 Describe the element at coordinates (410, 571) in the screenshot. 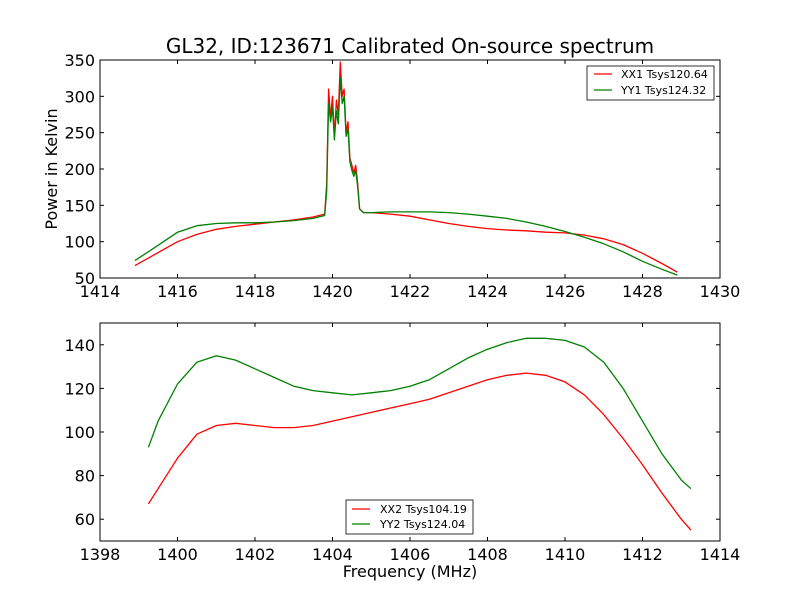

I see `bottom-chart-xlabel: Frequency (MHz)` at that location.